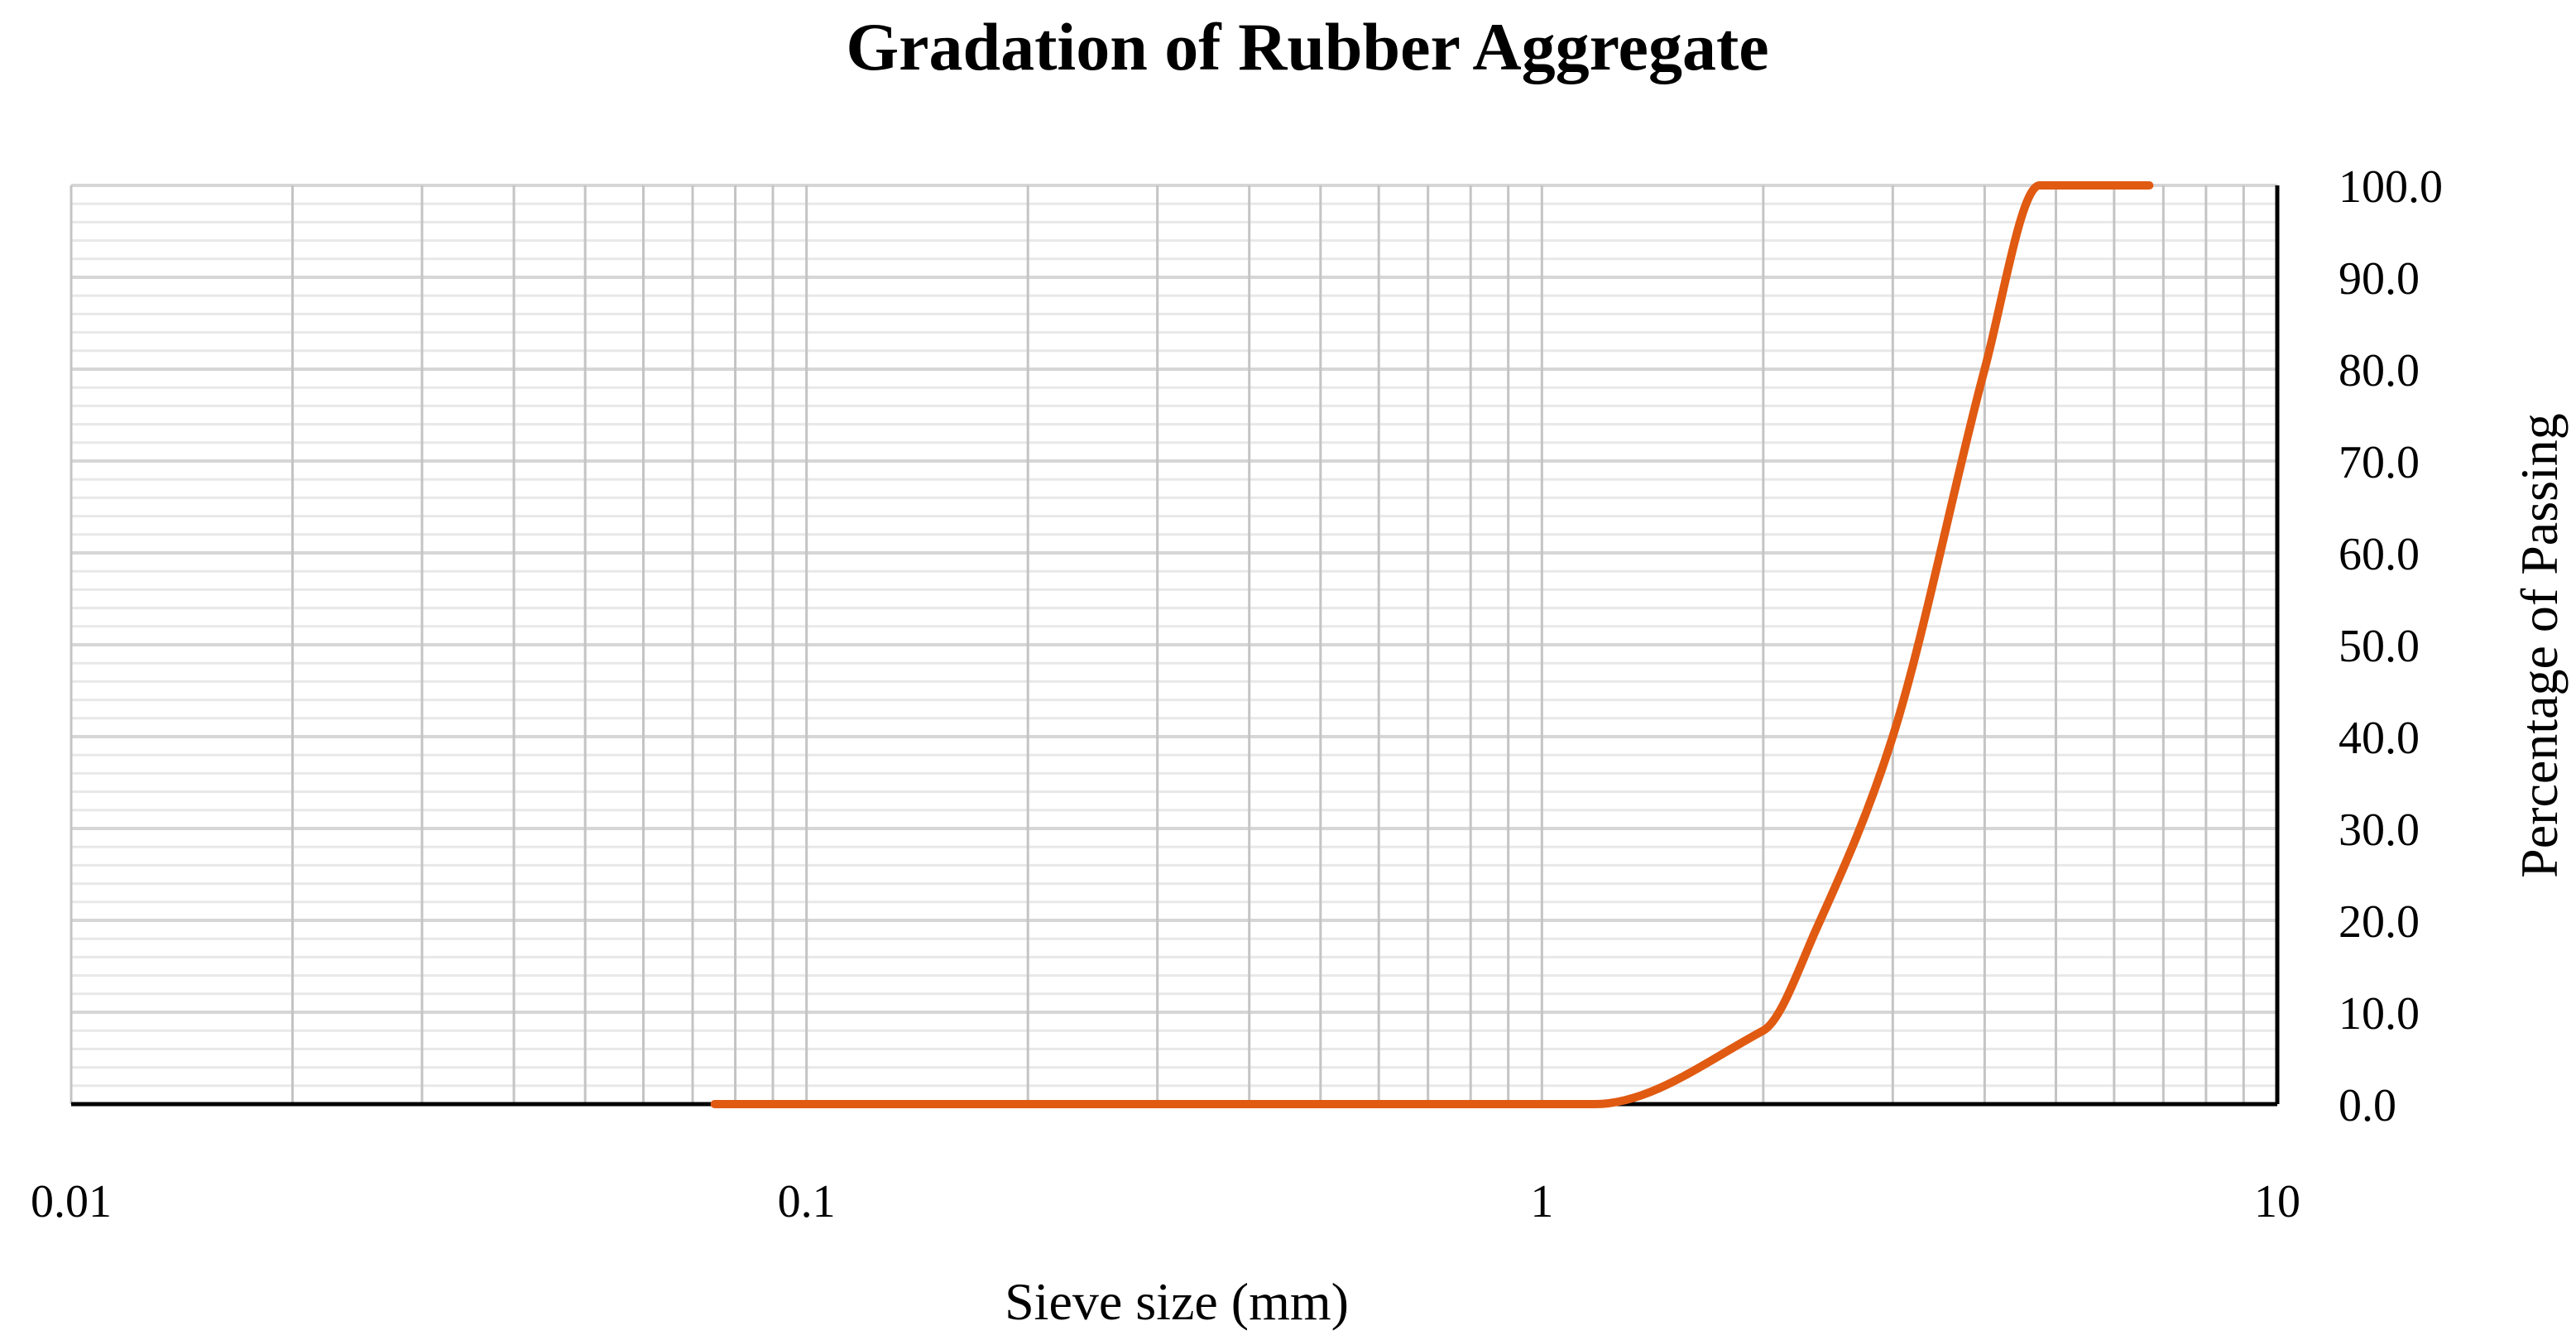 The height and width of the screenshot is (1340, 2576). Describe the element at coordinates (1542, 1201) in the screenshot. I see `x-tick-label: 1` at that location.